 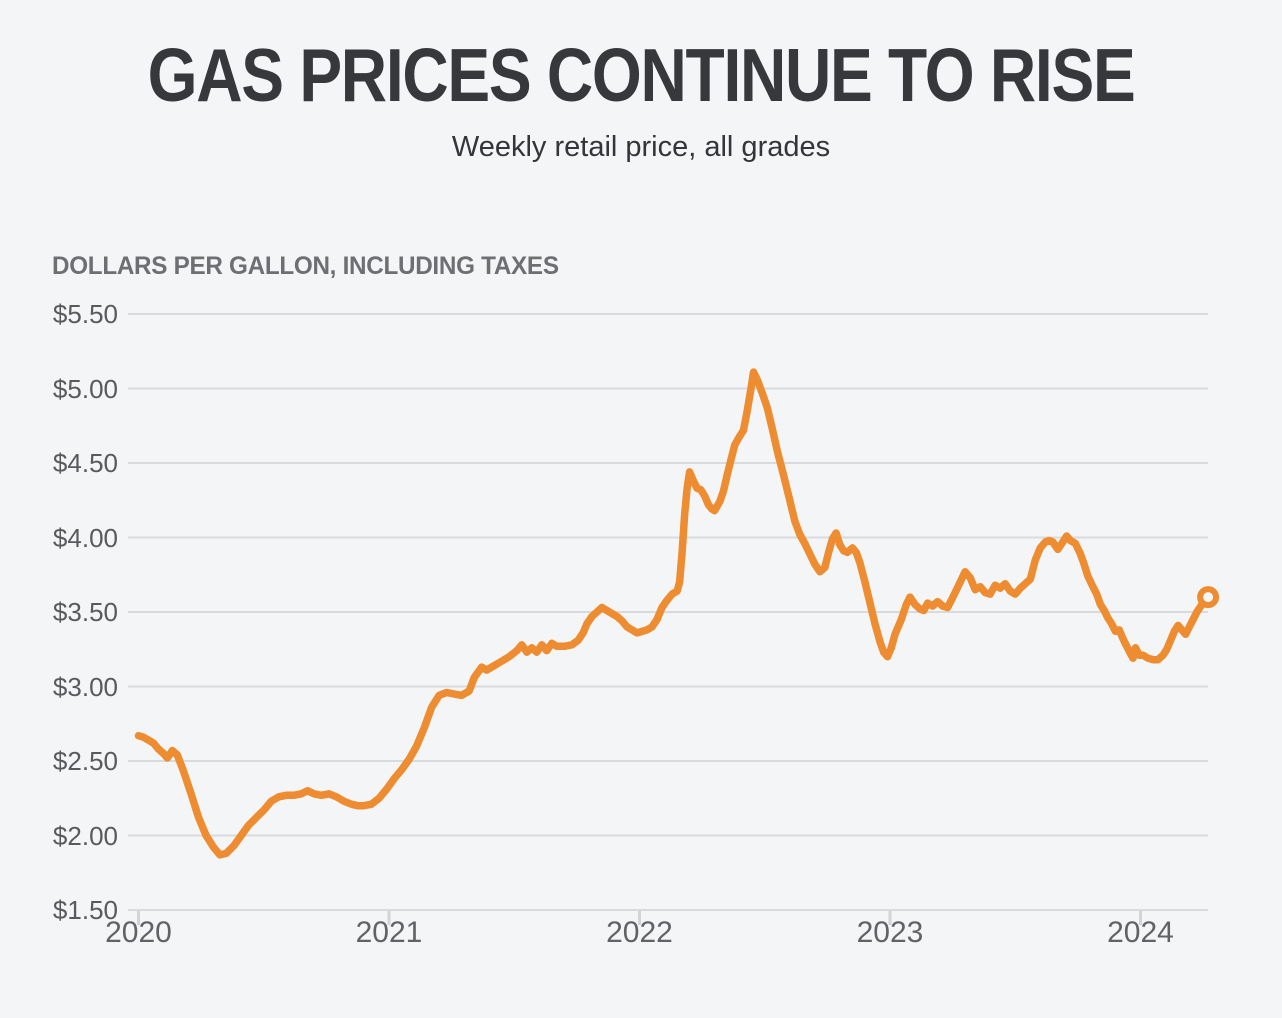 I want to click on x-tick-label: 2020, so click(x=138, y=932).